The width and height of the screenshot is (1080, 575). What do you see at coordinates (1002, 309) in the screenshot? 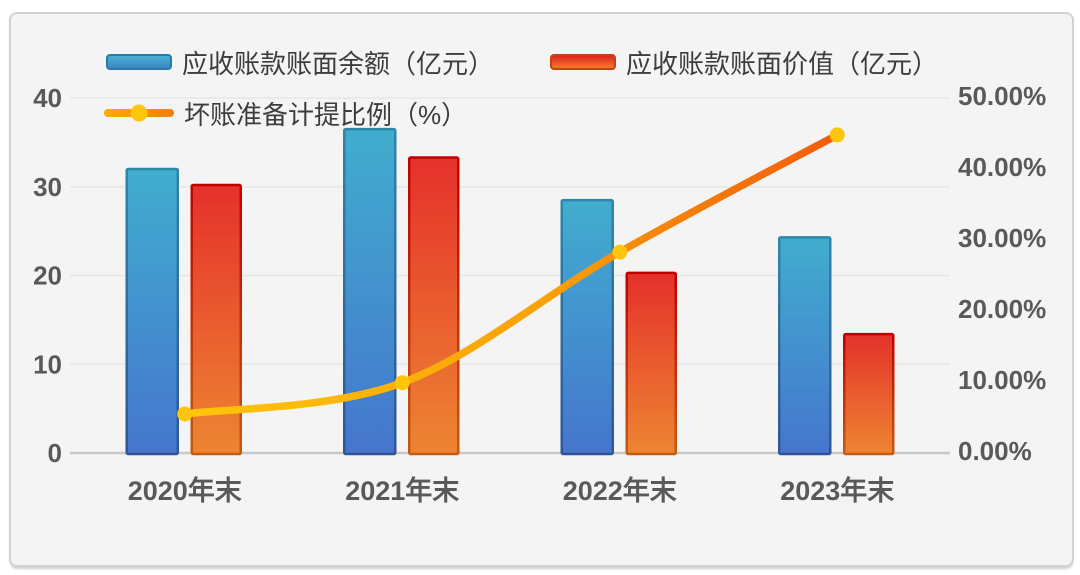
I see `right-axis-tick-20.00%: 20.00%` at bounding box center [1002, 309].